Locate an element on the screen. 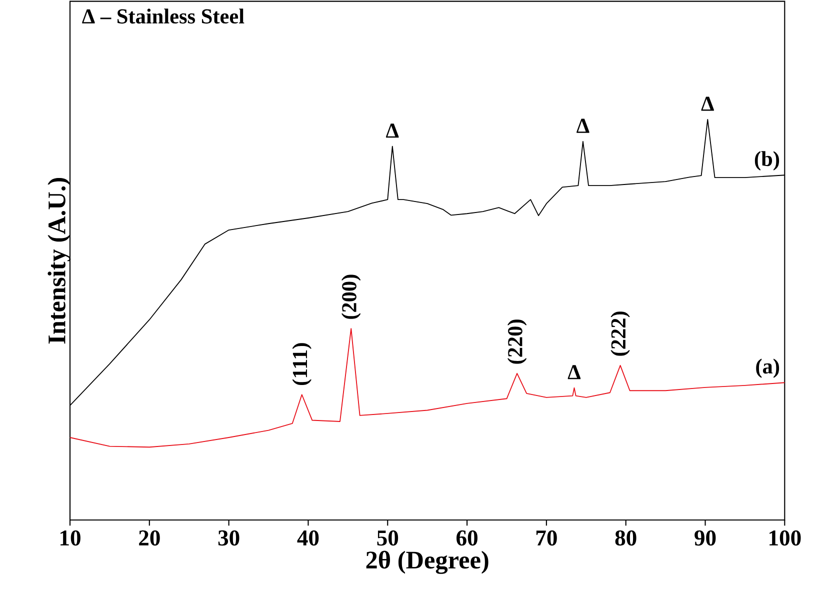 Image resolution: width=816 pixels, height=608 pixels. annotation: (200) is located at coordinates (351, 296).